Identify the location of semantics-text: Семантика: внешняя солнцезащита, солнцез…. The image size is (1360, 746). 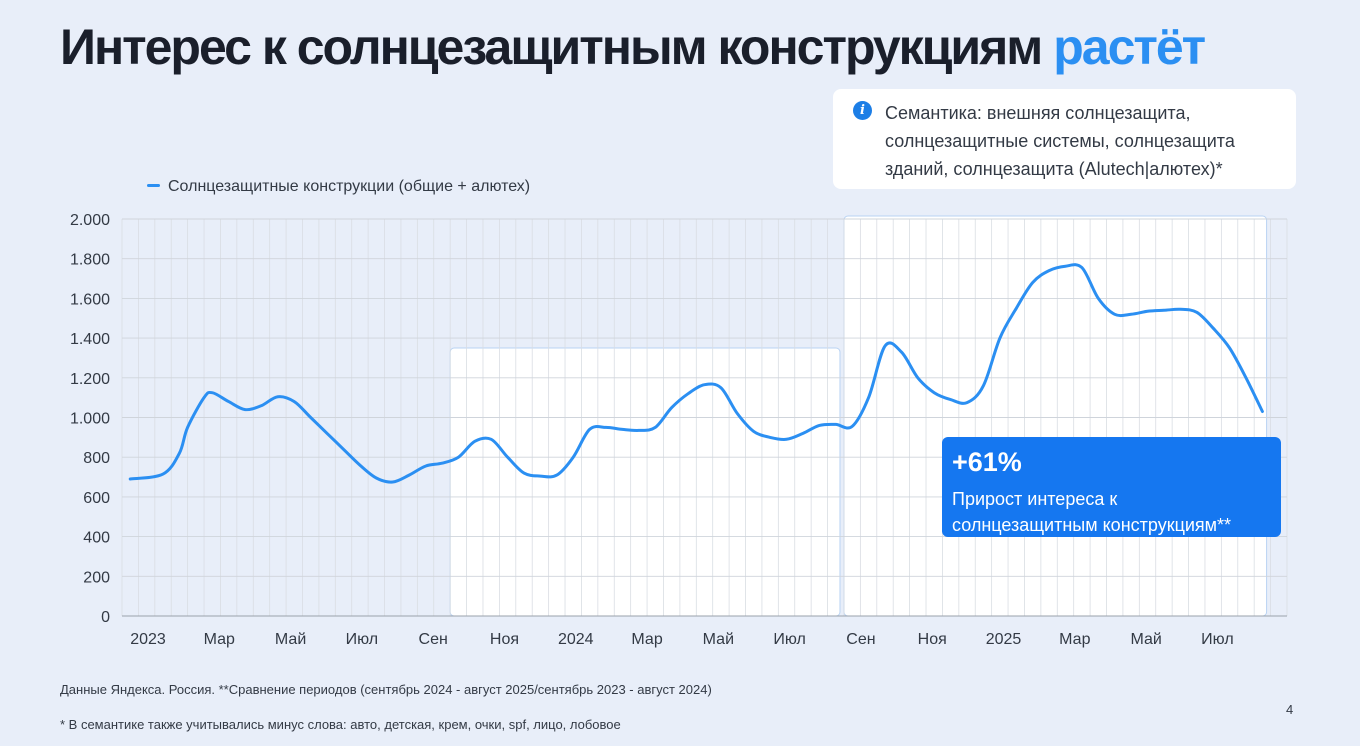
(1060, 141).